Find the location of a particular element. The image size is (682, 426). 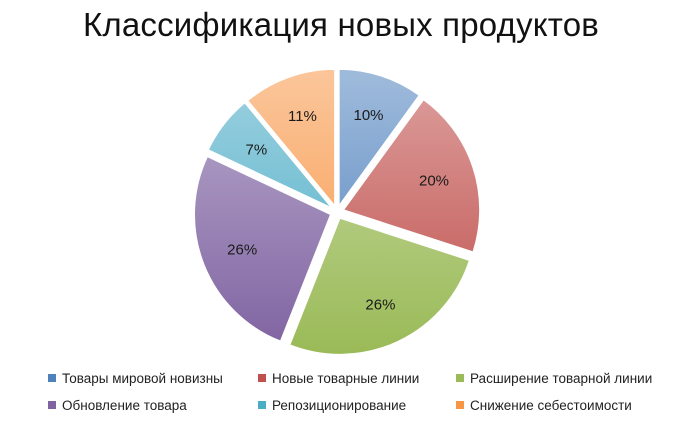

legend-label: Новые товарные линии is located at coordinates (346, 378).